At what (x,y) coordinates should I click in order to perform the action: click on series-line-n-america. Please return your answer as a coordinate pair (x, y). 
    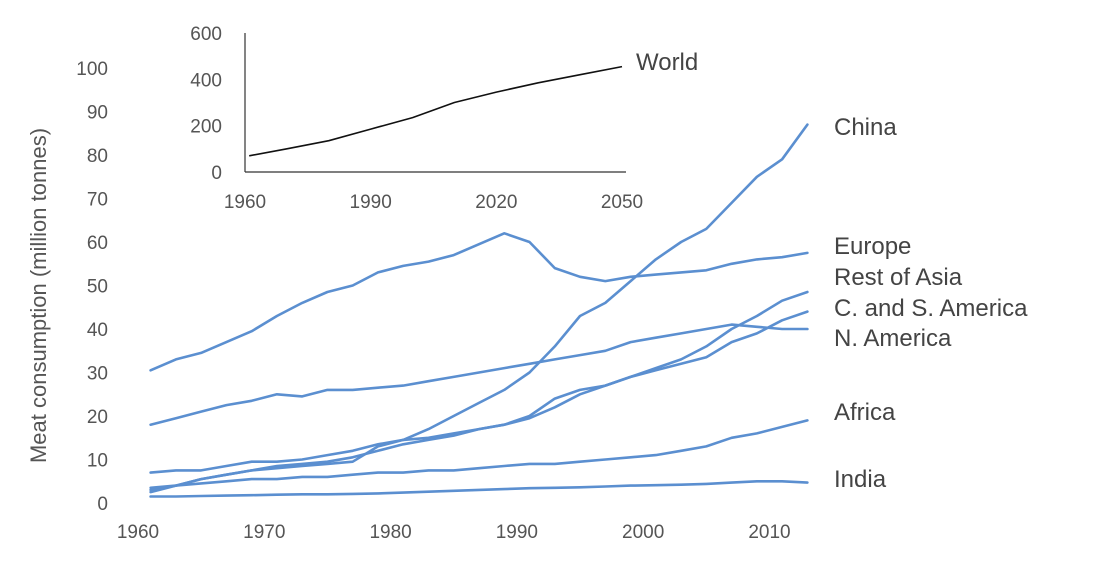
    Looking at the image, I should click on (479, 375).